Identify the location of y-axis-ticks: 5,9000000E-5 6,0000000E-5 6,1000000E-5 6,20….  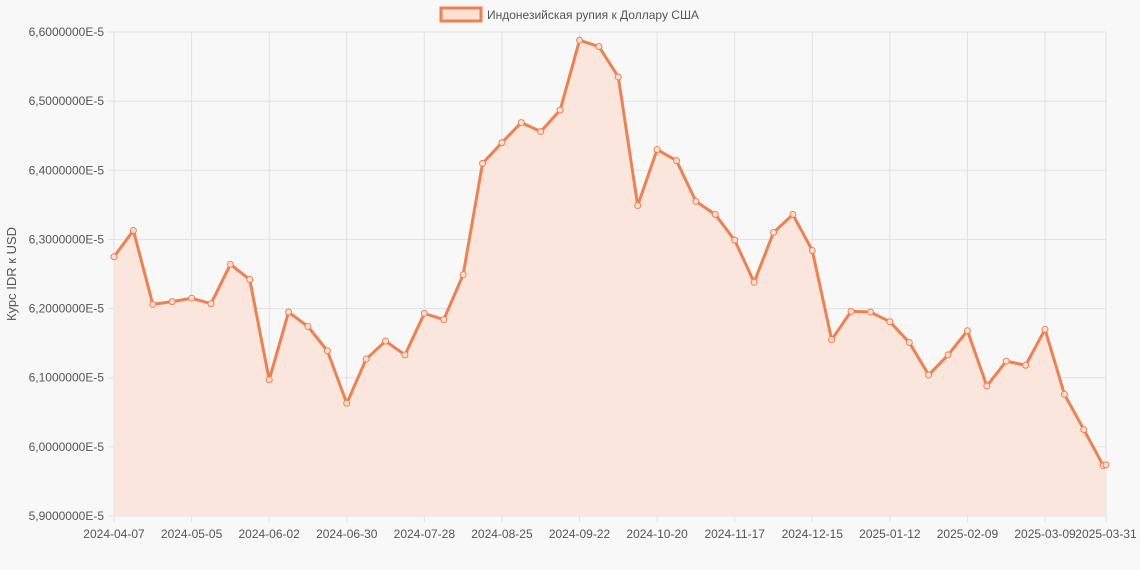
(67, 274).